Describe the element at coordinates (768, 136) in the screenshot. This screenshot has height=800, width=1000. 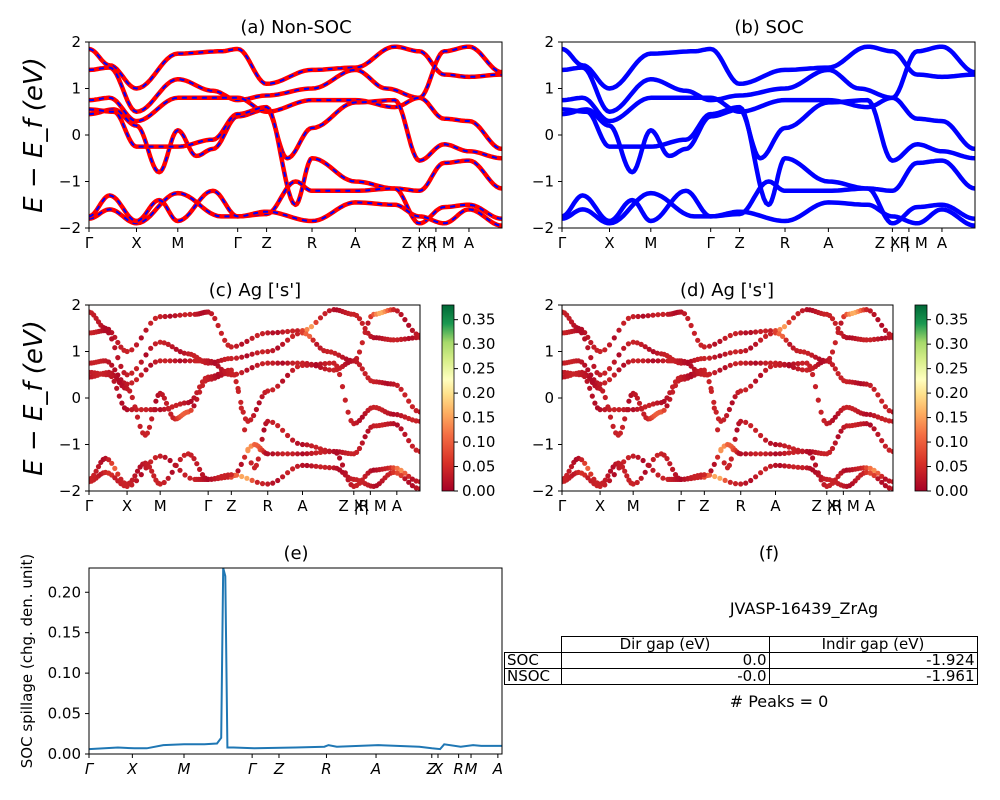
I see `plot-area-b` at that location.